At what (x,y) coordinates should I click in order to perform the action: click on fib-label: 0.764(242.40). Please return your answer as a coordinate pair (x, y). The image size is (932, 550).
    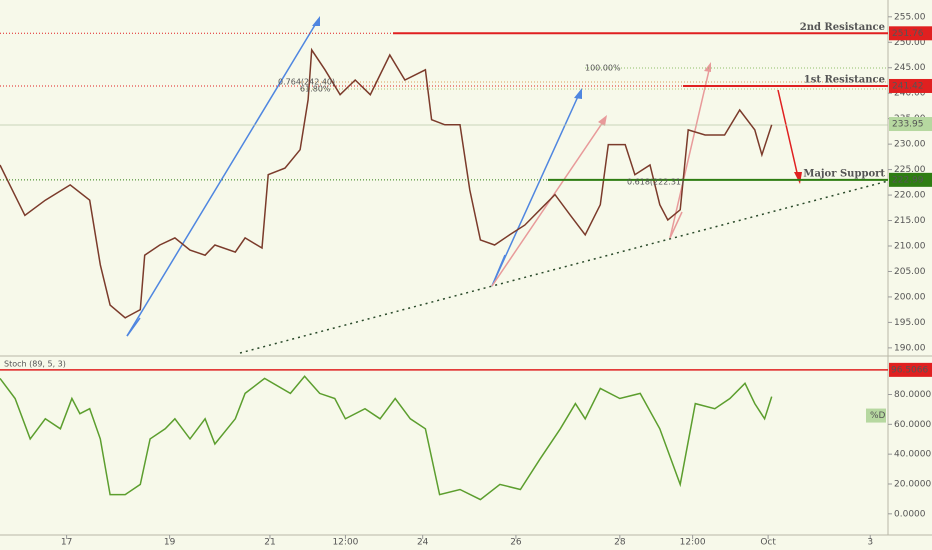
    Looking at the image, I should click on (306, 82).